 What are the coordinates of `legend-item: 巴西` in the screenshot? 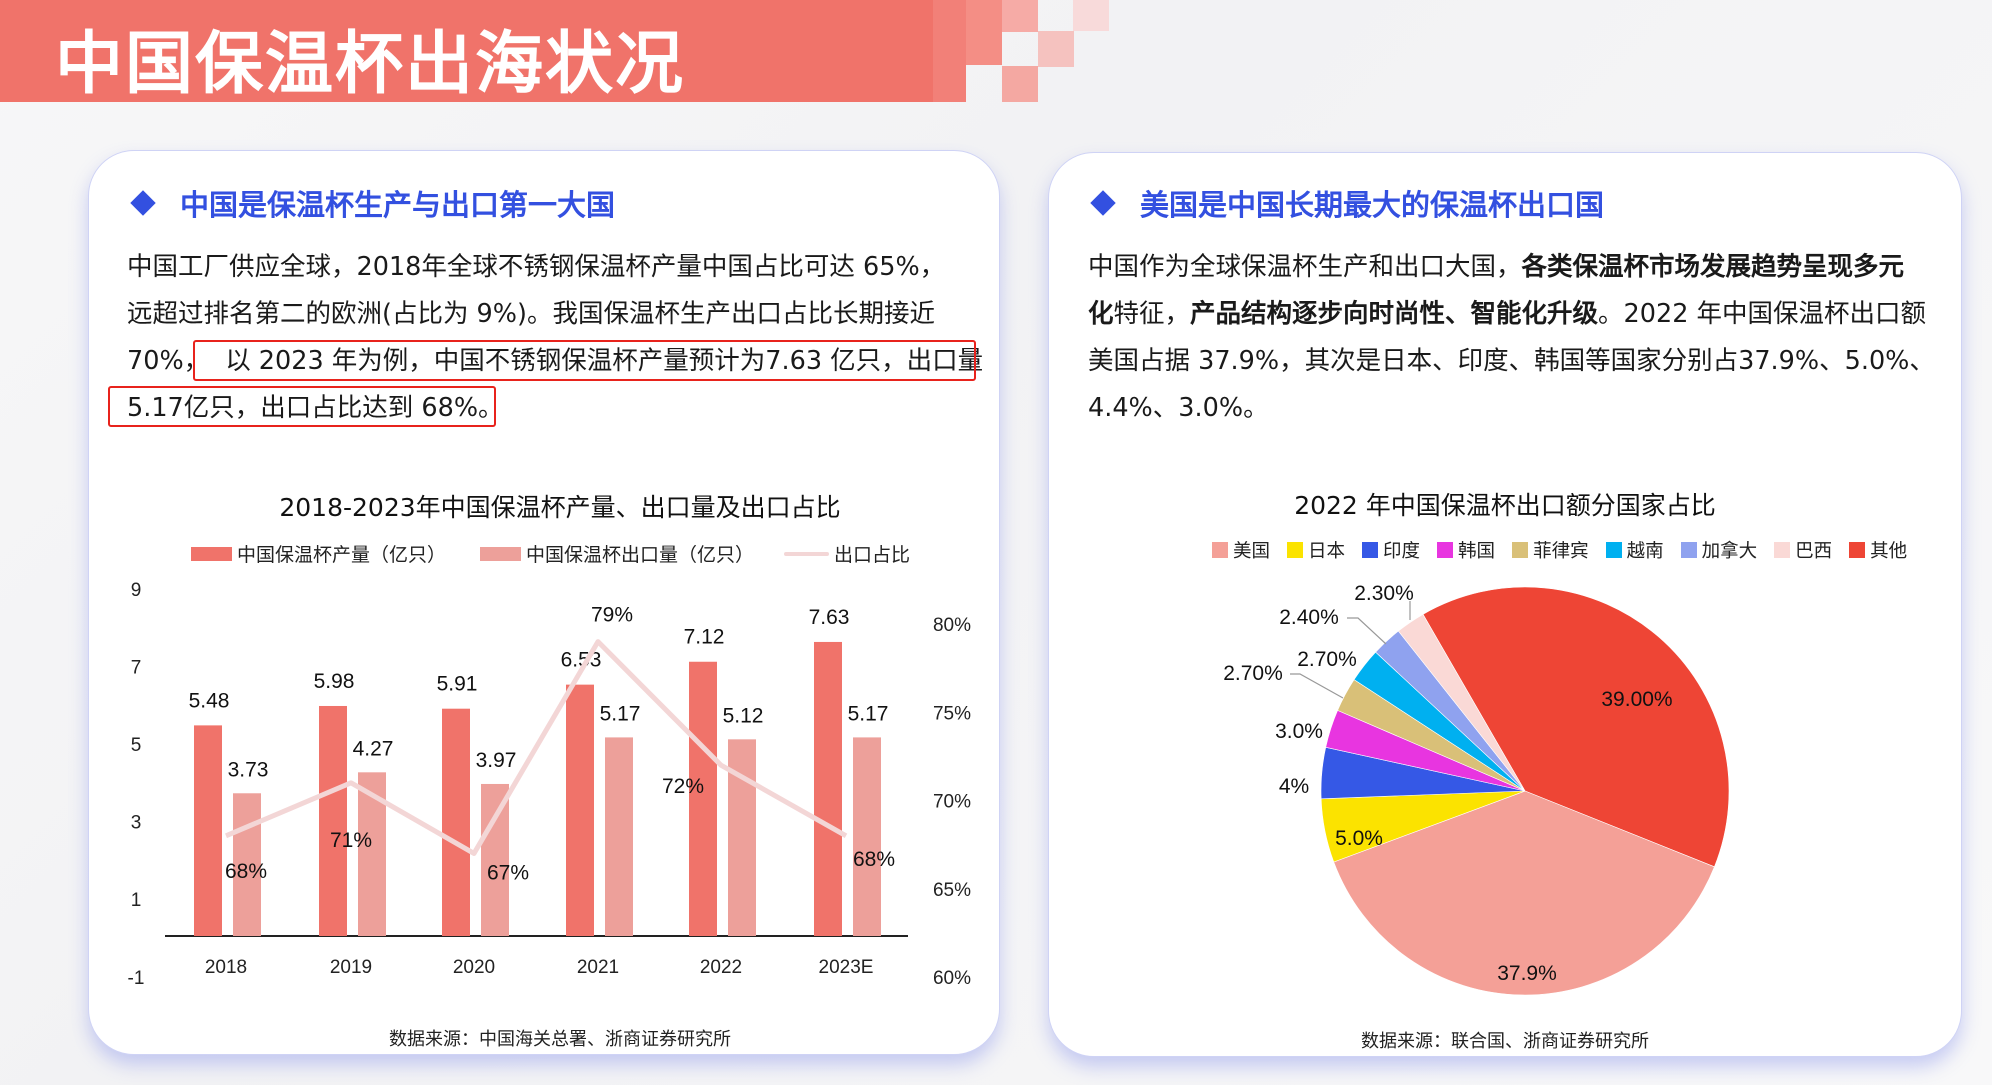 It's located at (1803, 550).